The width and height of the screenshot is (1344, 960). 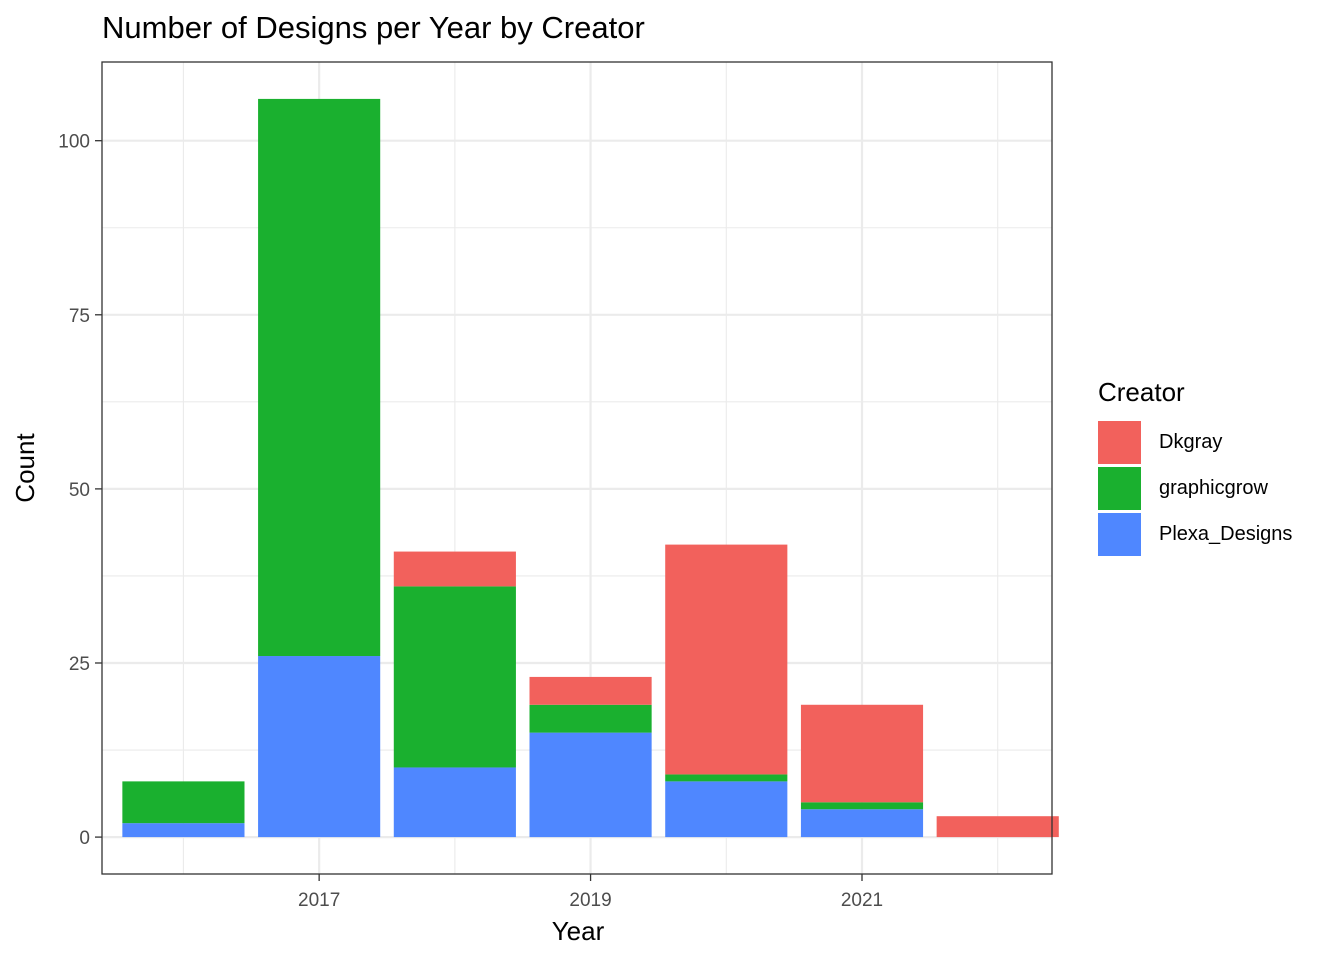 What do you see at coordinates (862, 823) in the screenshot?
I see `bar-plexa-designs-2021` at bounding box center [862, 823].